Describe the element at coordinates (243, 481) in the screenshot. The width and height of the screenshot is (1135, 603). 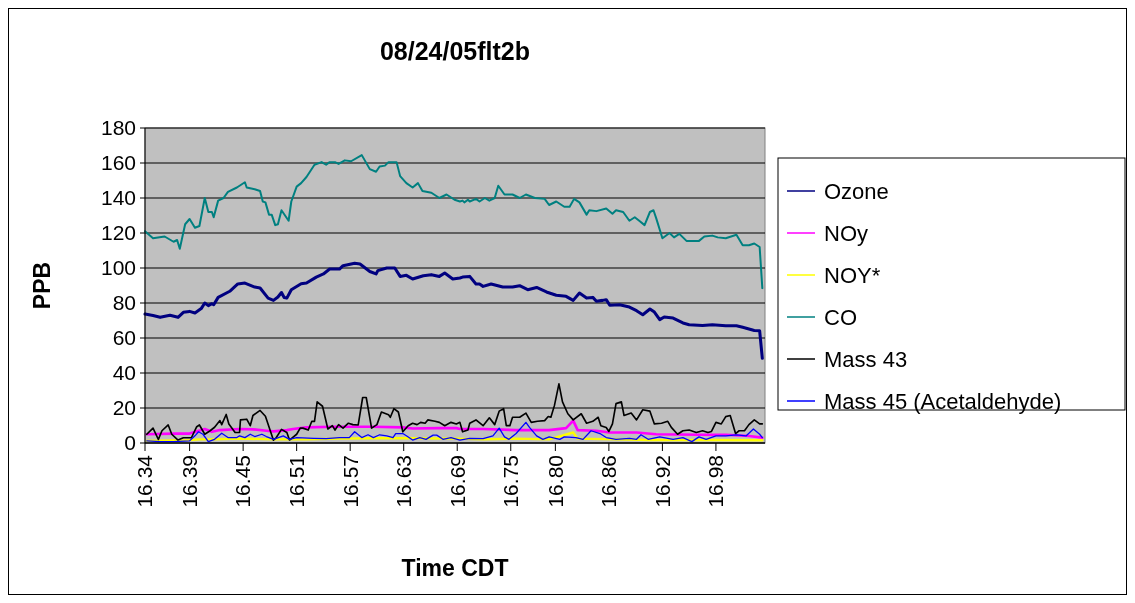
I see `x-tick-label: 16.45` at that location.